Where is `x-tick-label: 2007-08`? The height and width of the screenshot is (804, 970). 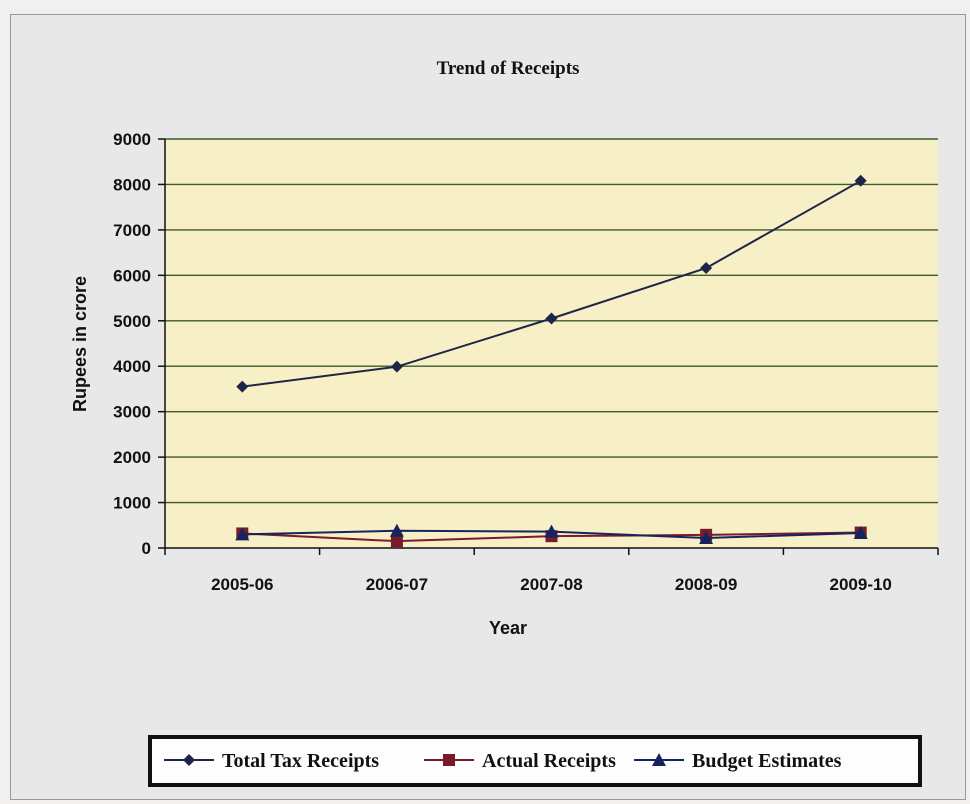 x-tick-label: 2007-08 is located at coordinates (551, 584).